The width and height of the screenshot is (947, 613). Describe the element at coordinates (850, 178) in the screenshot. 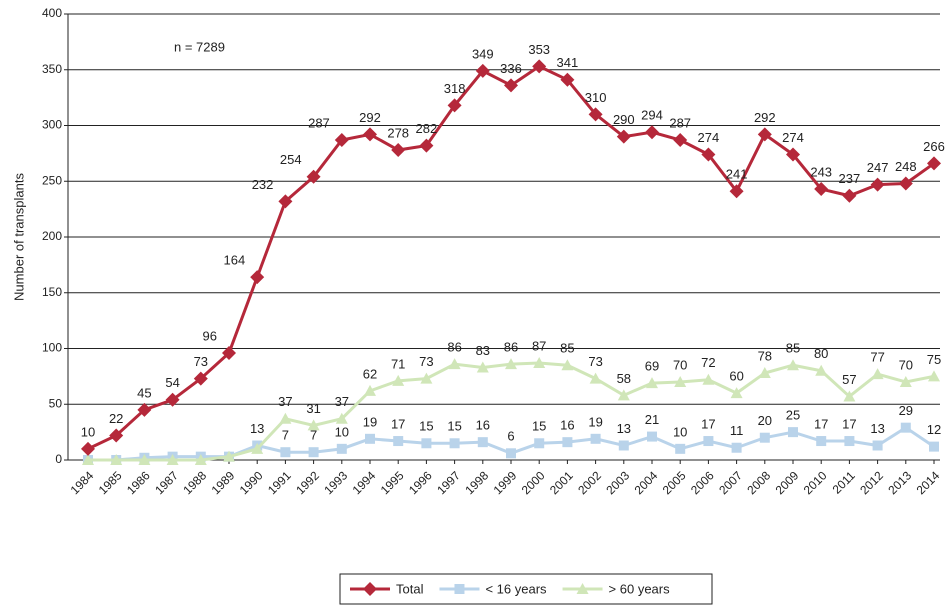

I see `data-label: 237` at that location.